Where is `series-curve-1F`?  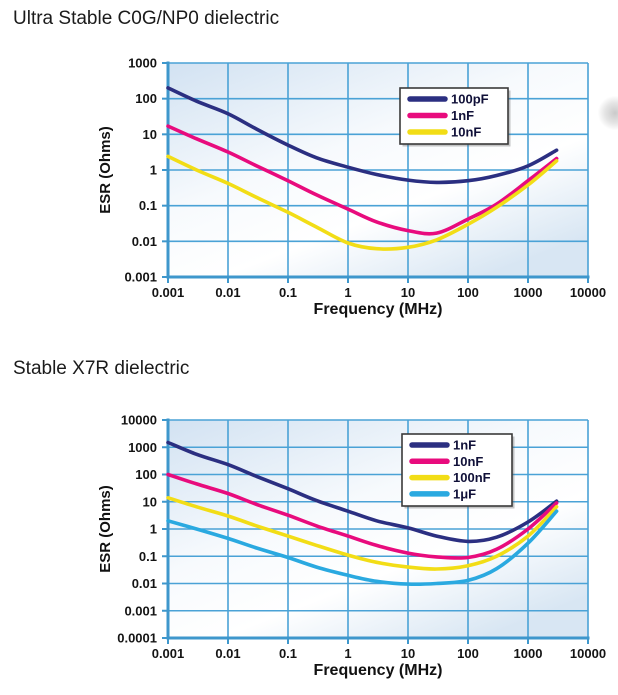 series-curve-1F is located at coordinates (362, 548).